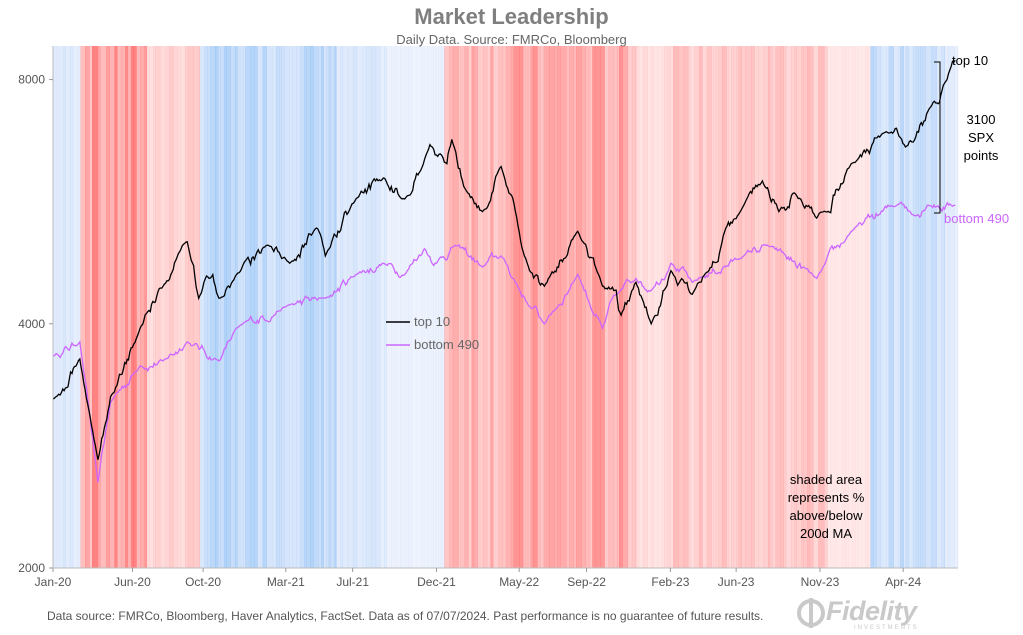  Describe the element at coordinates (970, 60) in the screenshot. I see `end-label-top-10: top 10` at that location.